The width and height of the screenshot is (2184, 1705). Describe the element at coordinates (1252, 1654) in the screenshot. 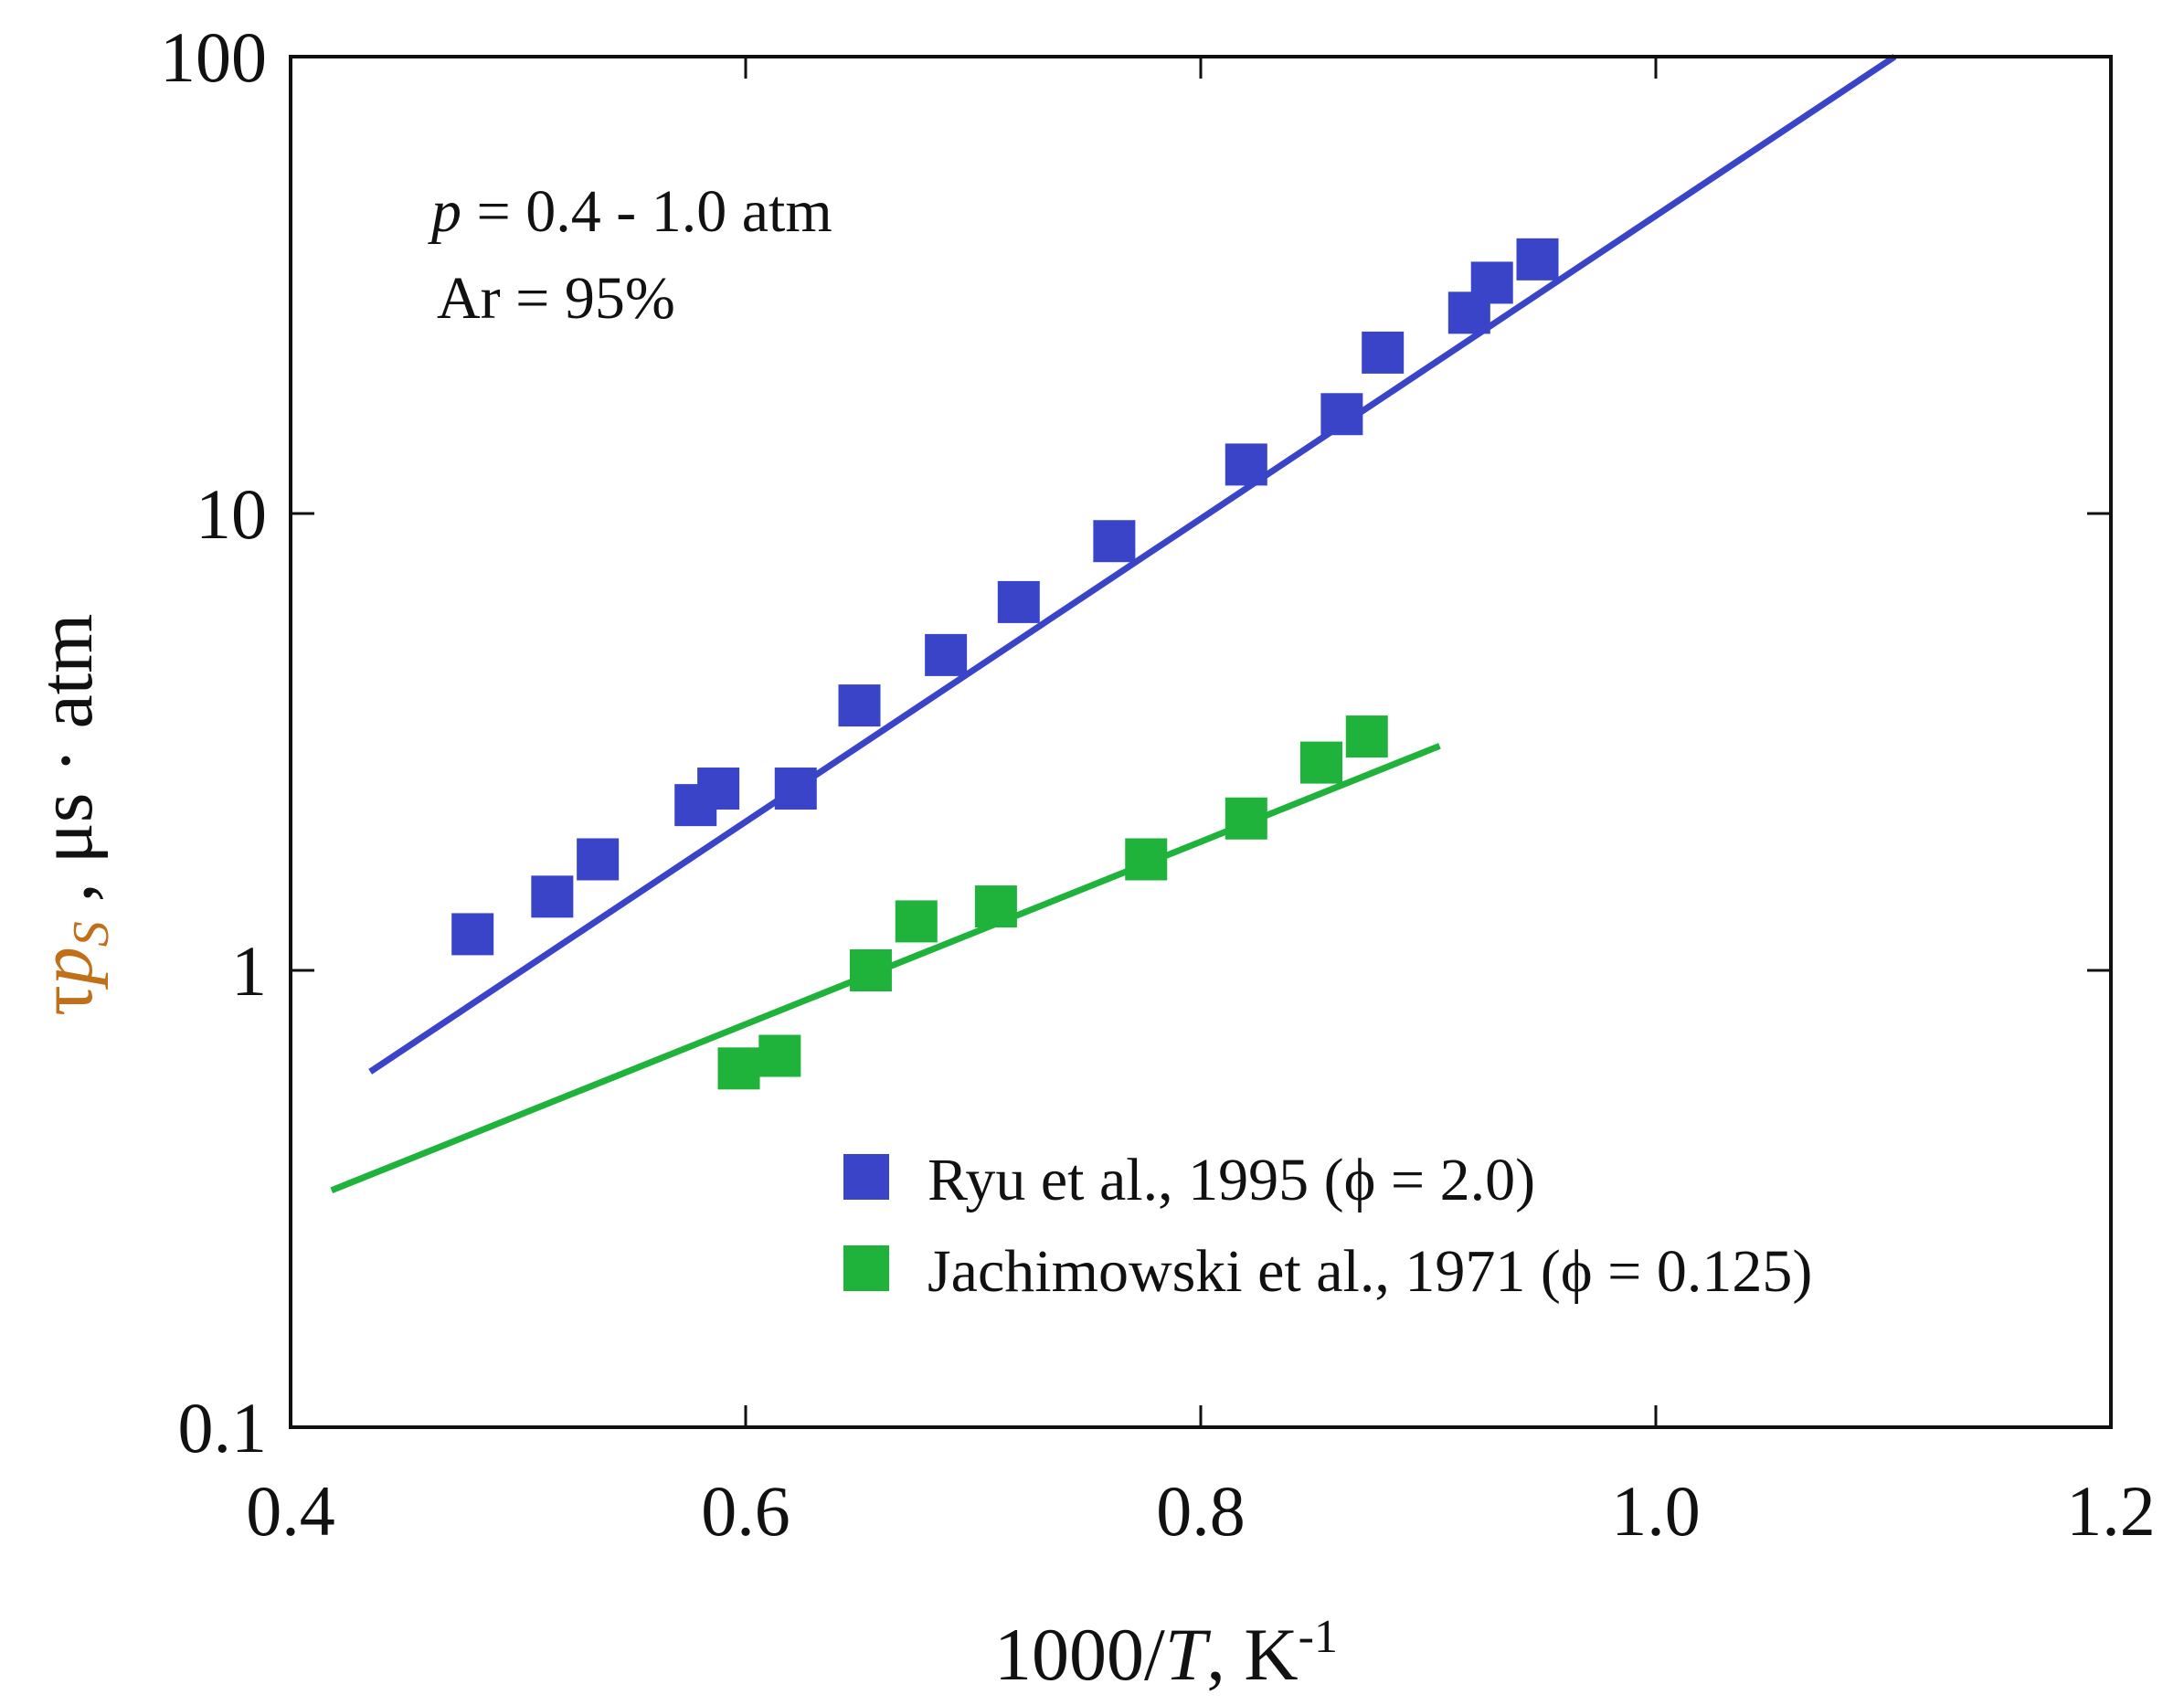

I see `x-axis-title-rest: , K` at that location.